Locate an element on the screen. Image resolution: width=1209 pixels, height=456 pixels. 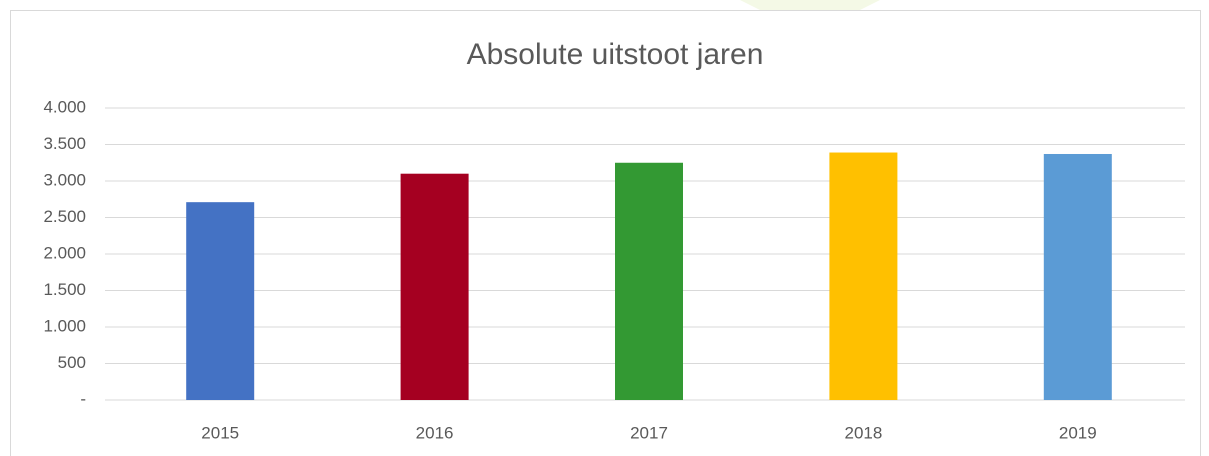
y-tick-label: 3.500 is located at coordinates (64, 143).